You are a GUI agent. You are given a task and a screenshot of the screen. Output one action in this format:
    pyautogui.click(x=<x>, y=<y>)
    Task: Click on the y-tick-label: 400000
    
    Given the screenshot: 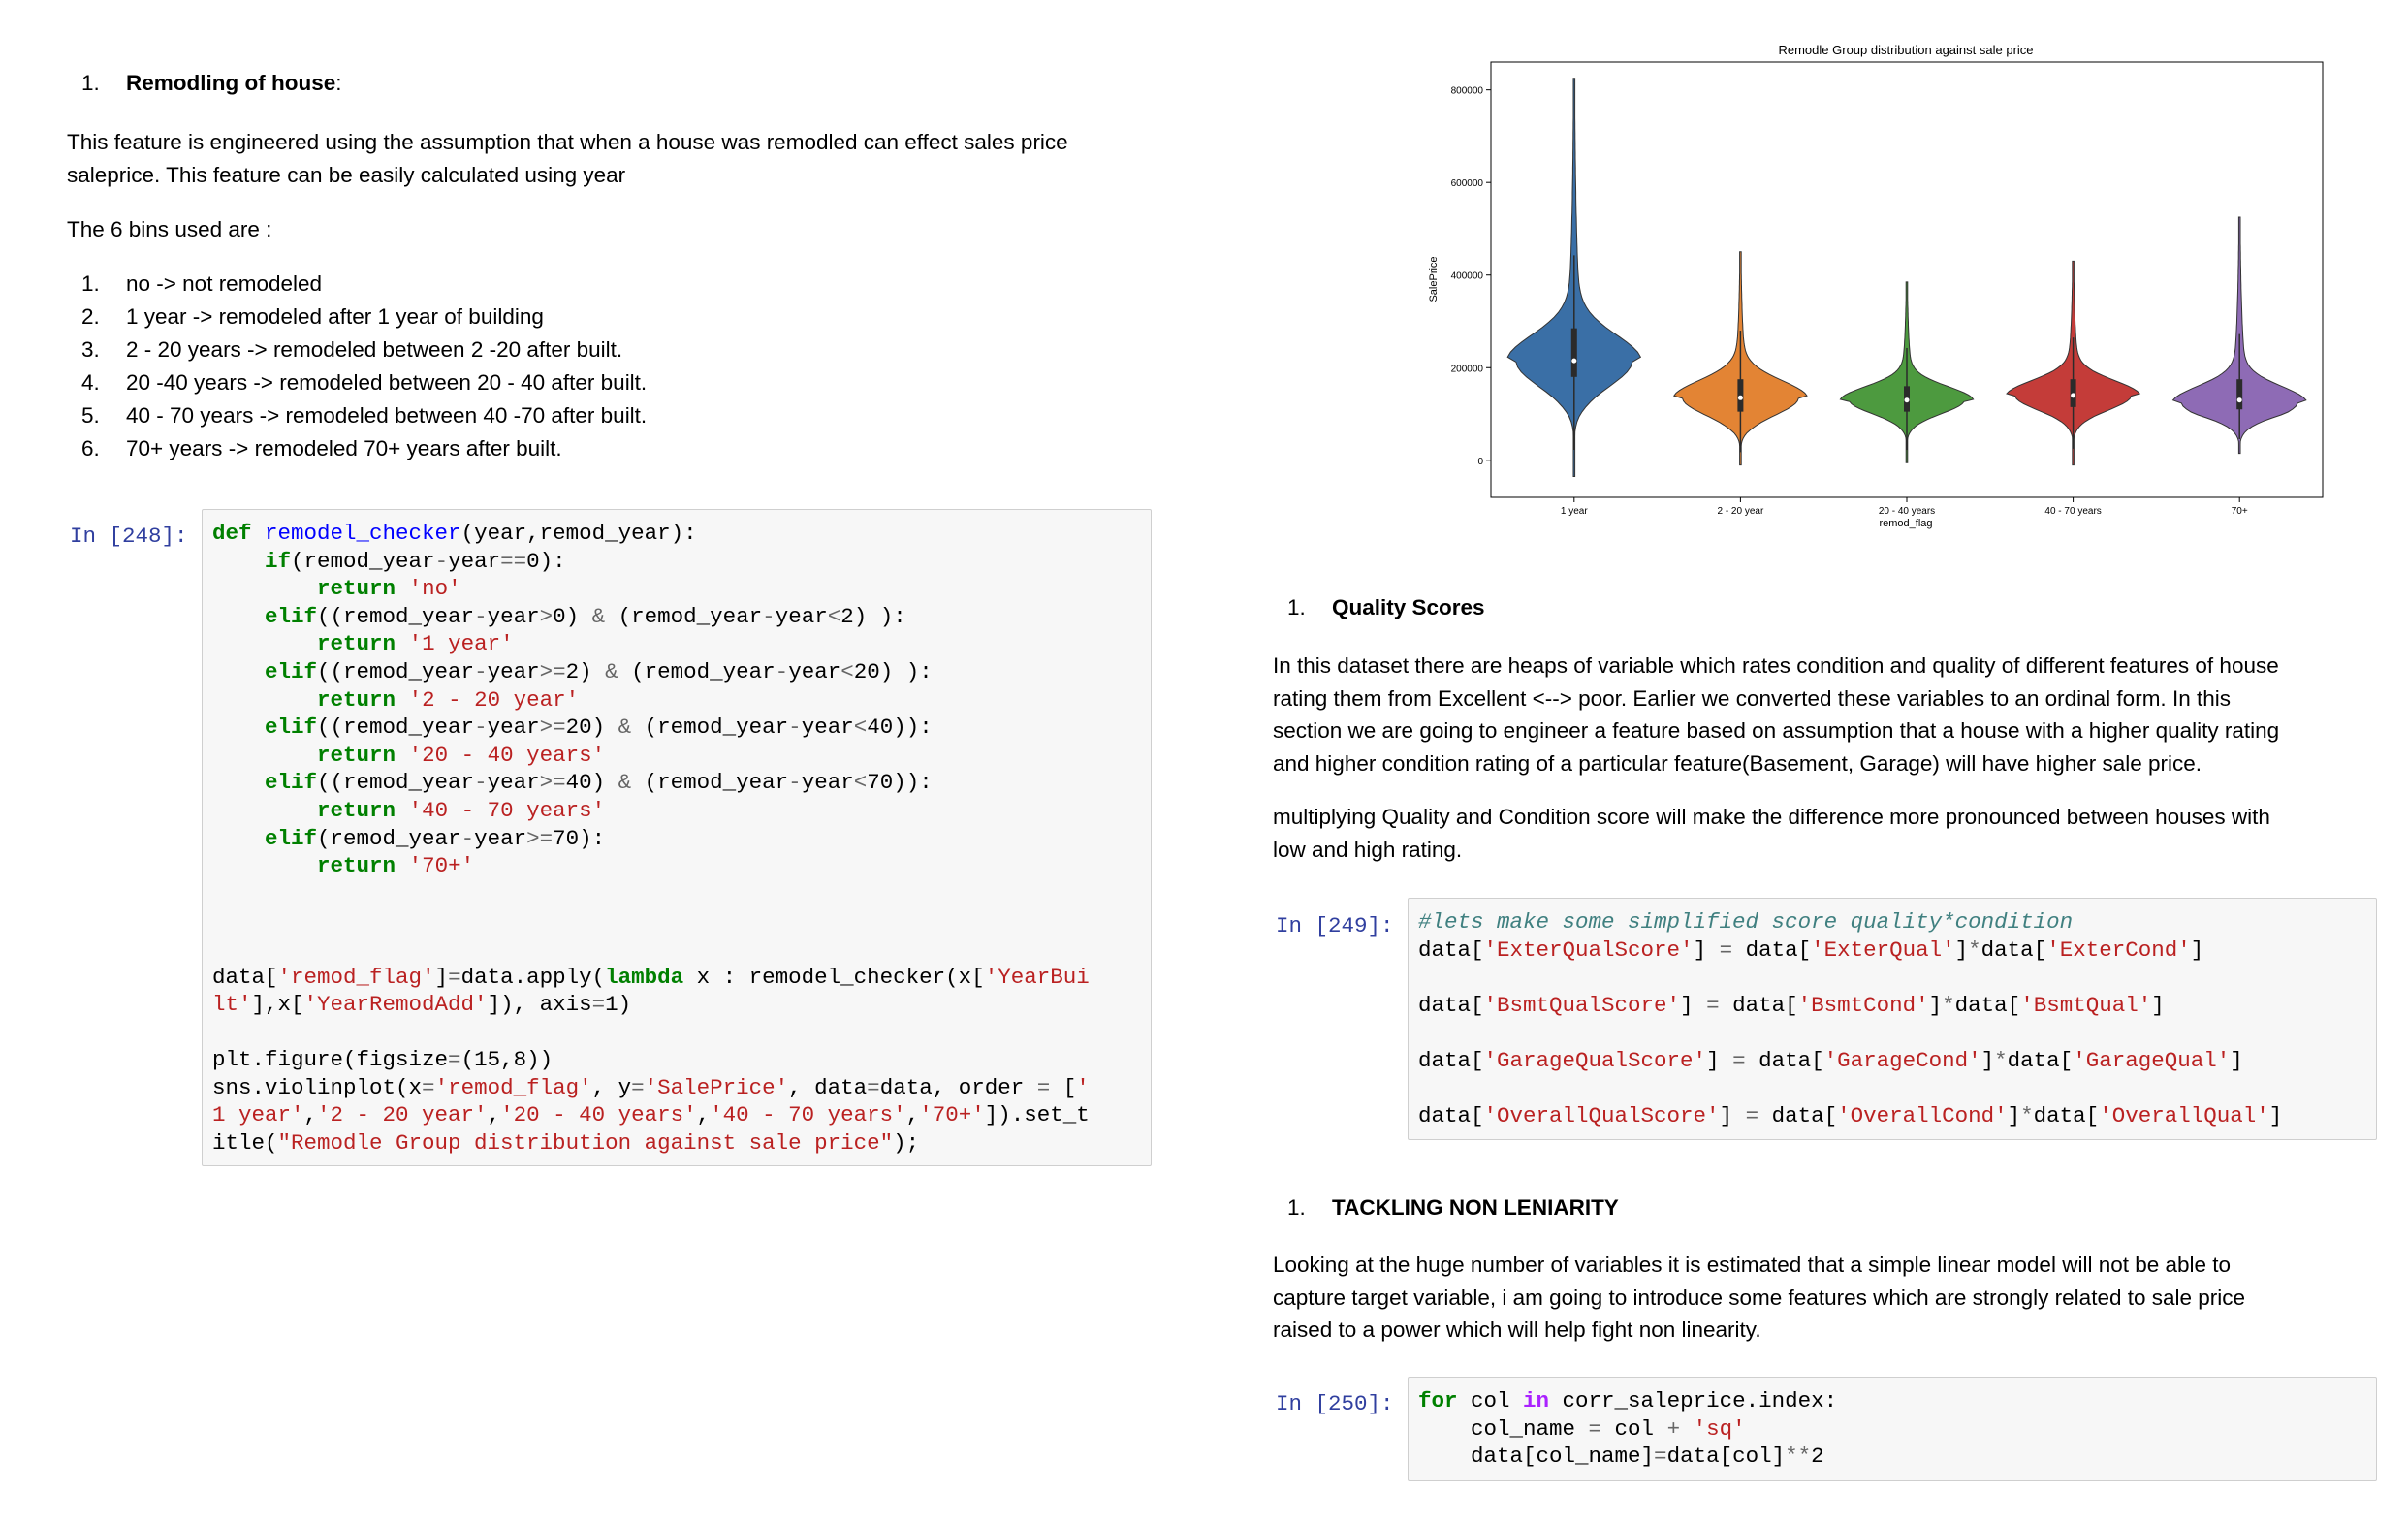 What is the action you would take?
    pyautogui.click(x=1467, y=276)
    